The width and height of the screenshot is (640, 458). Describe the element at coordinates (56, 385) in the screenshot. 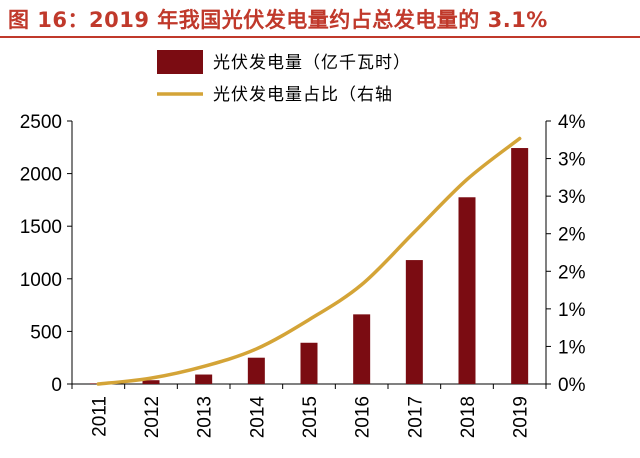

I see `left-axis-tick-label: 0` at that location.